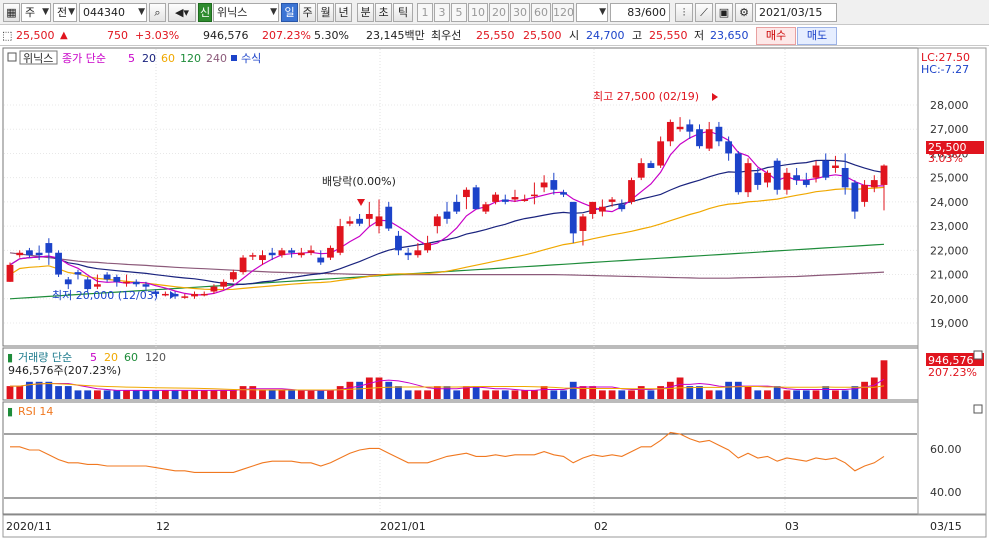 Image resolution: width=989 pixels, height=539 pixels. Describe the element at coordinates (563, 12) in the screenshot. I see `interval-120: 120` at that location.